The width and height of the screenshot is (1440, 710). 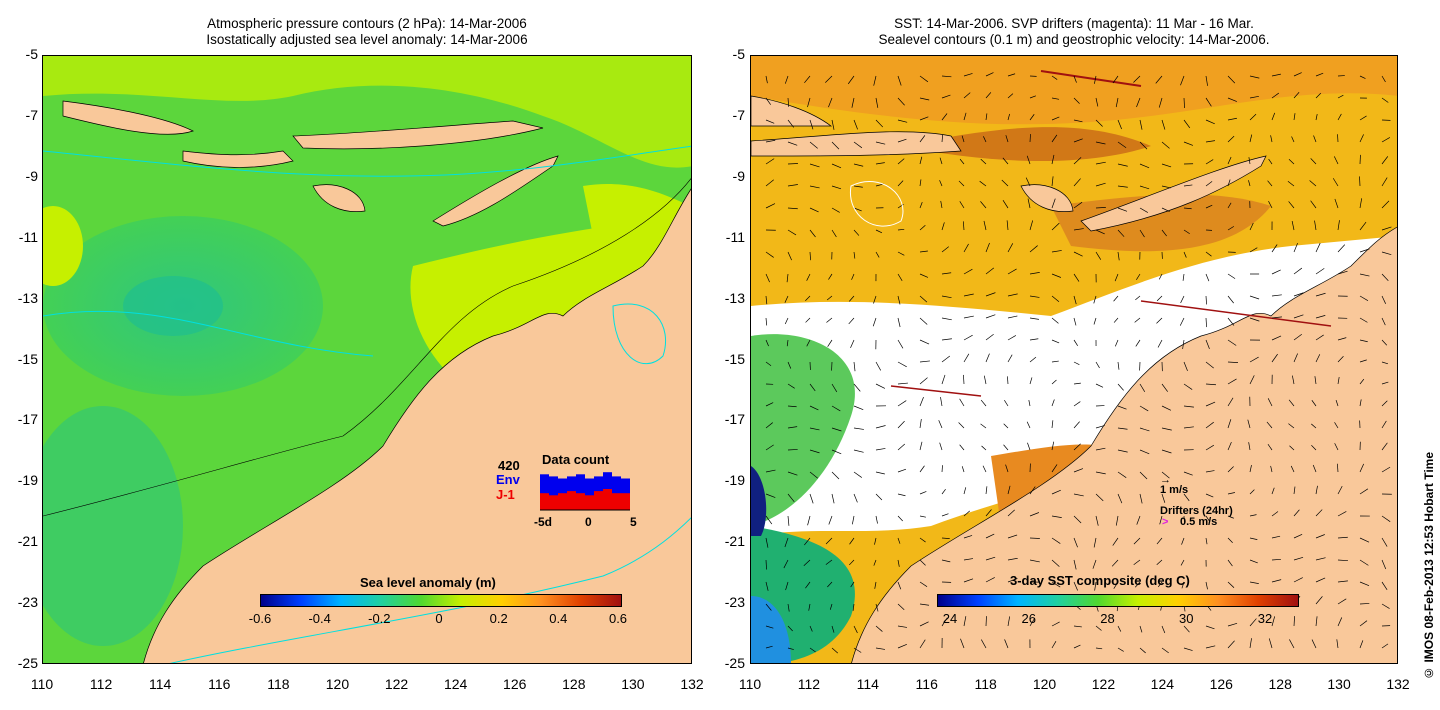 What do you see at coordinates (588, 522) in the screenshot?
I see `data-count-tick-0: 0` at bounding box center [588, 522].